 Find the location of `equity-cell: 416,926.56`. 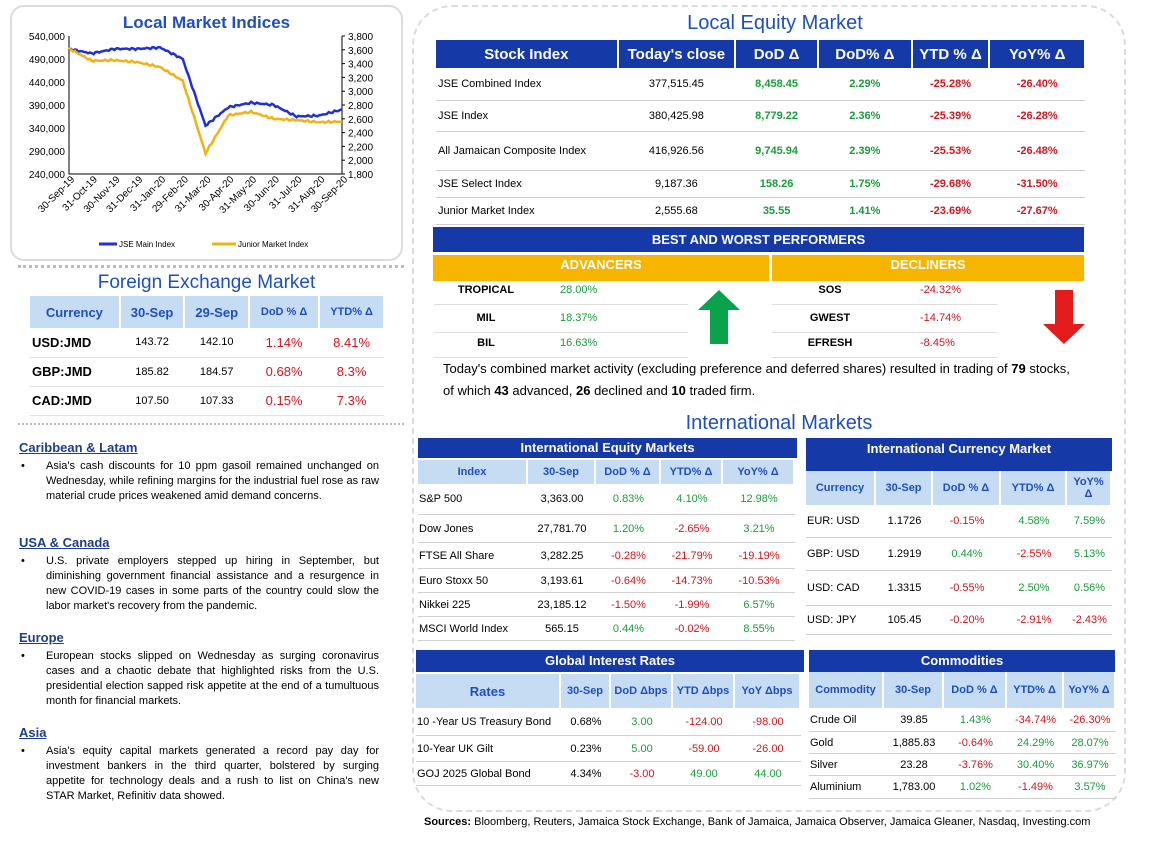

equity-cell: 416,926.56 is located at coordinates (676, 151).